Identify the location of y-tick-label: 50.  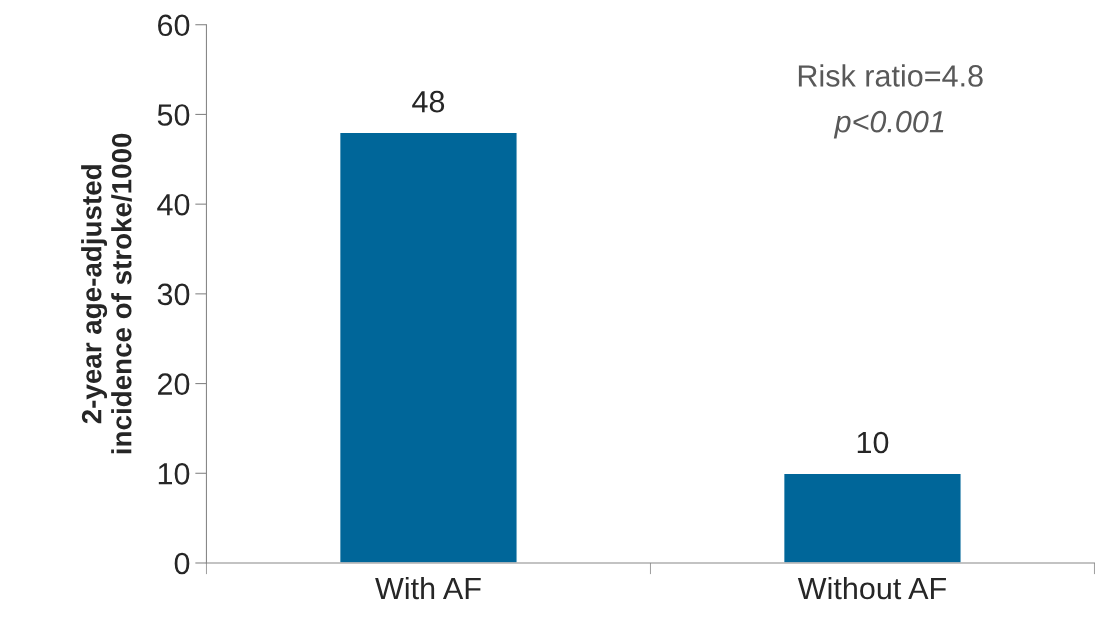
(173, 115).